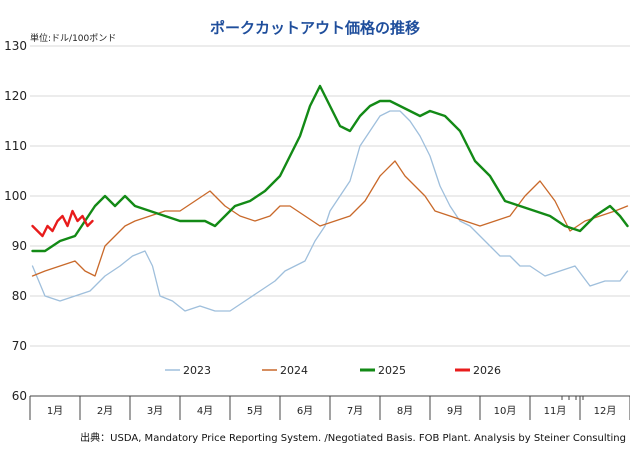 The image size is (630, 462). What do you see at coordinates (505, 411) in the screenshot?
I see `x-tick-label: 10月` at bounding box center [505, 411].